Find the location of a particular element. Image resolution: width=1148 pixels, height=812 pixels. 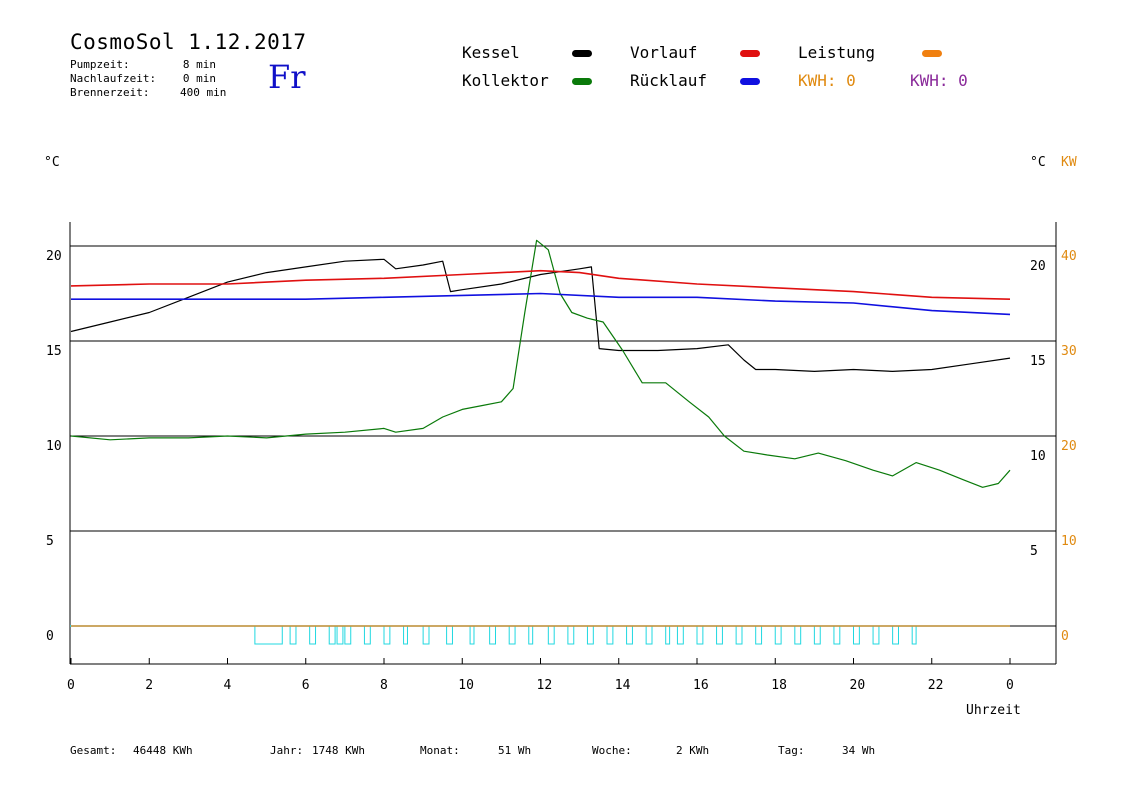

right-axis-unit-c: °C is located at coordinates (1038, 162).